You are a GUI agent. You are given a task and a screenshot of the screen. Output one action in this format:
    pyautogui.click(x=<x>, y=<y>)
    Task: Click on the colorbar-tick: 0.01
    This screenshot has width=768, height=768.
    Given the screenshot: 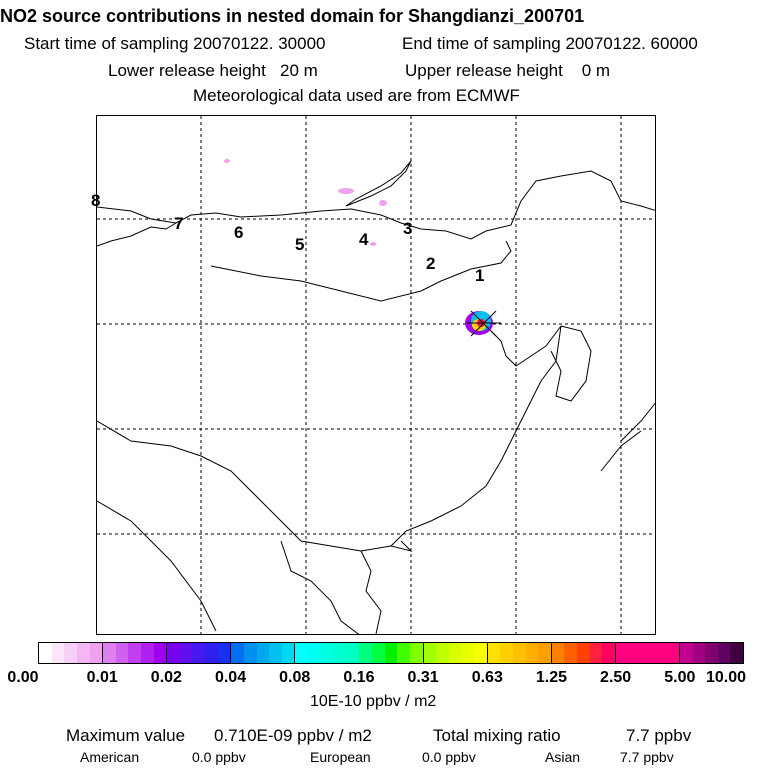 What is the action you would take?
    pyautogui.click(x=102, y=677)
    